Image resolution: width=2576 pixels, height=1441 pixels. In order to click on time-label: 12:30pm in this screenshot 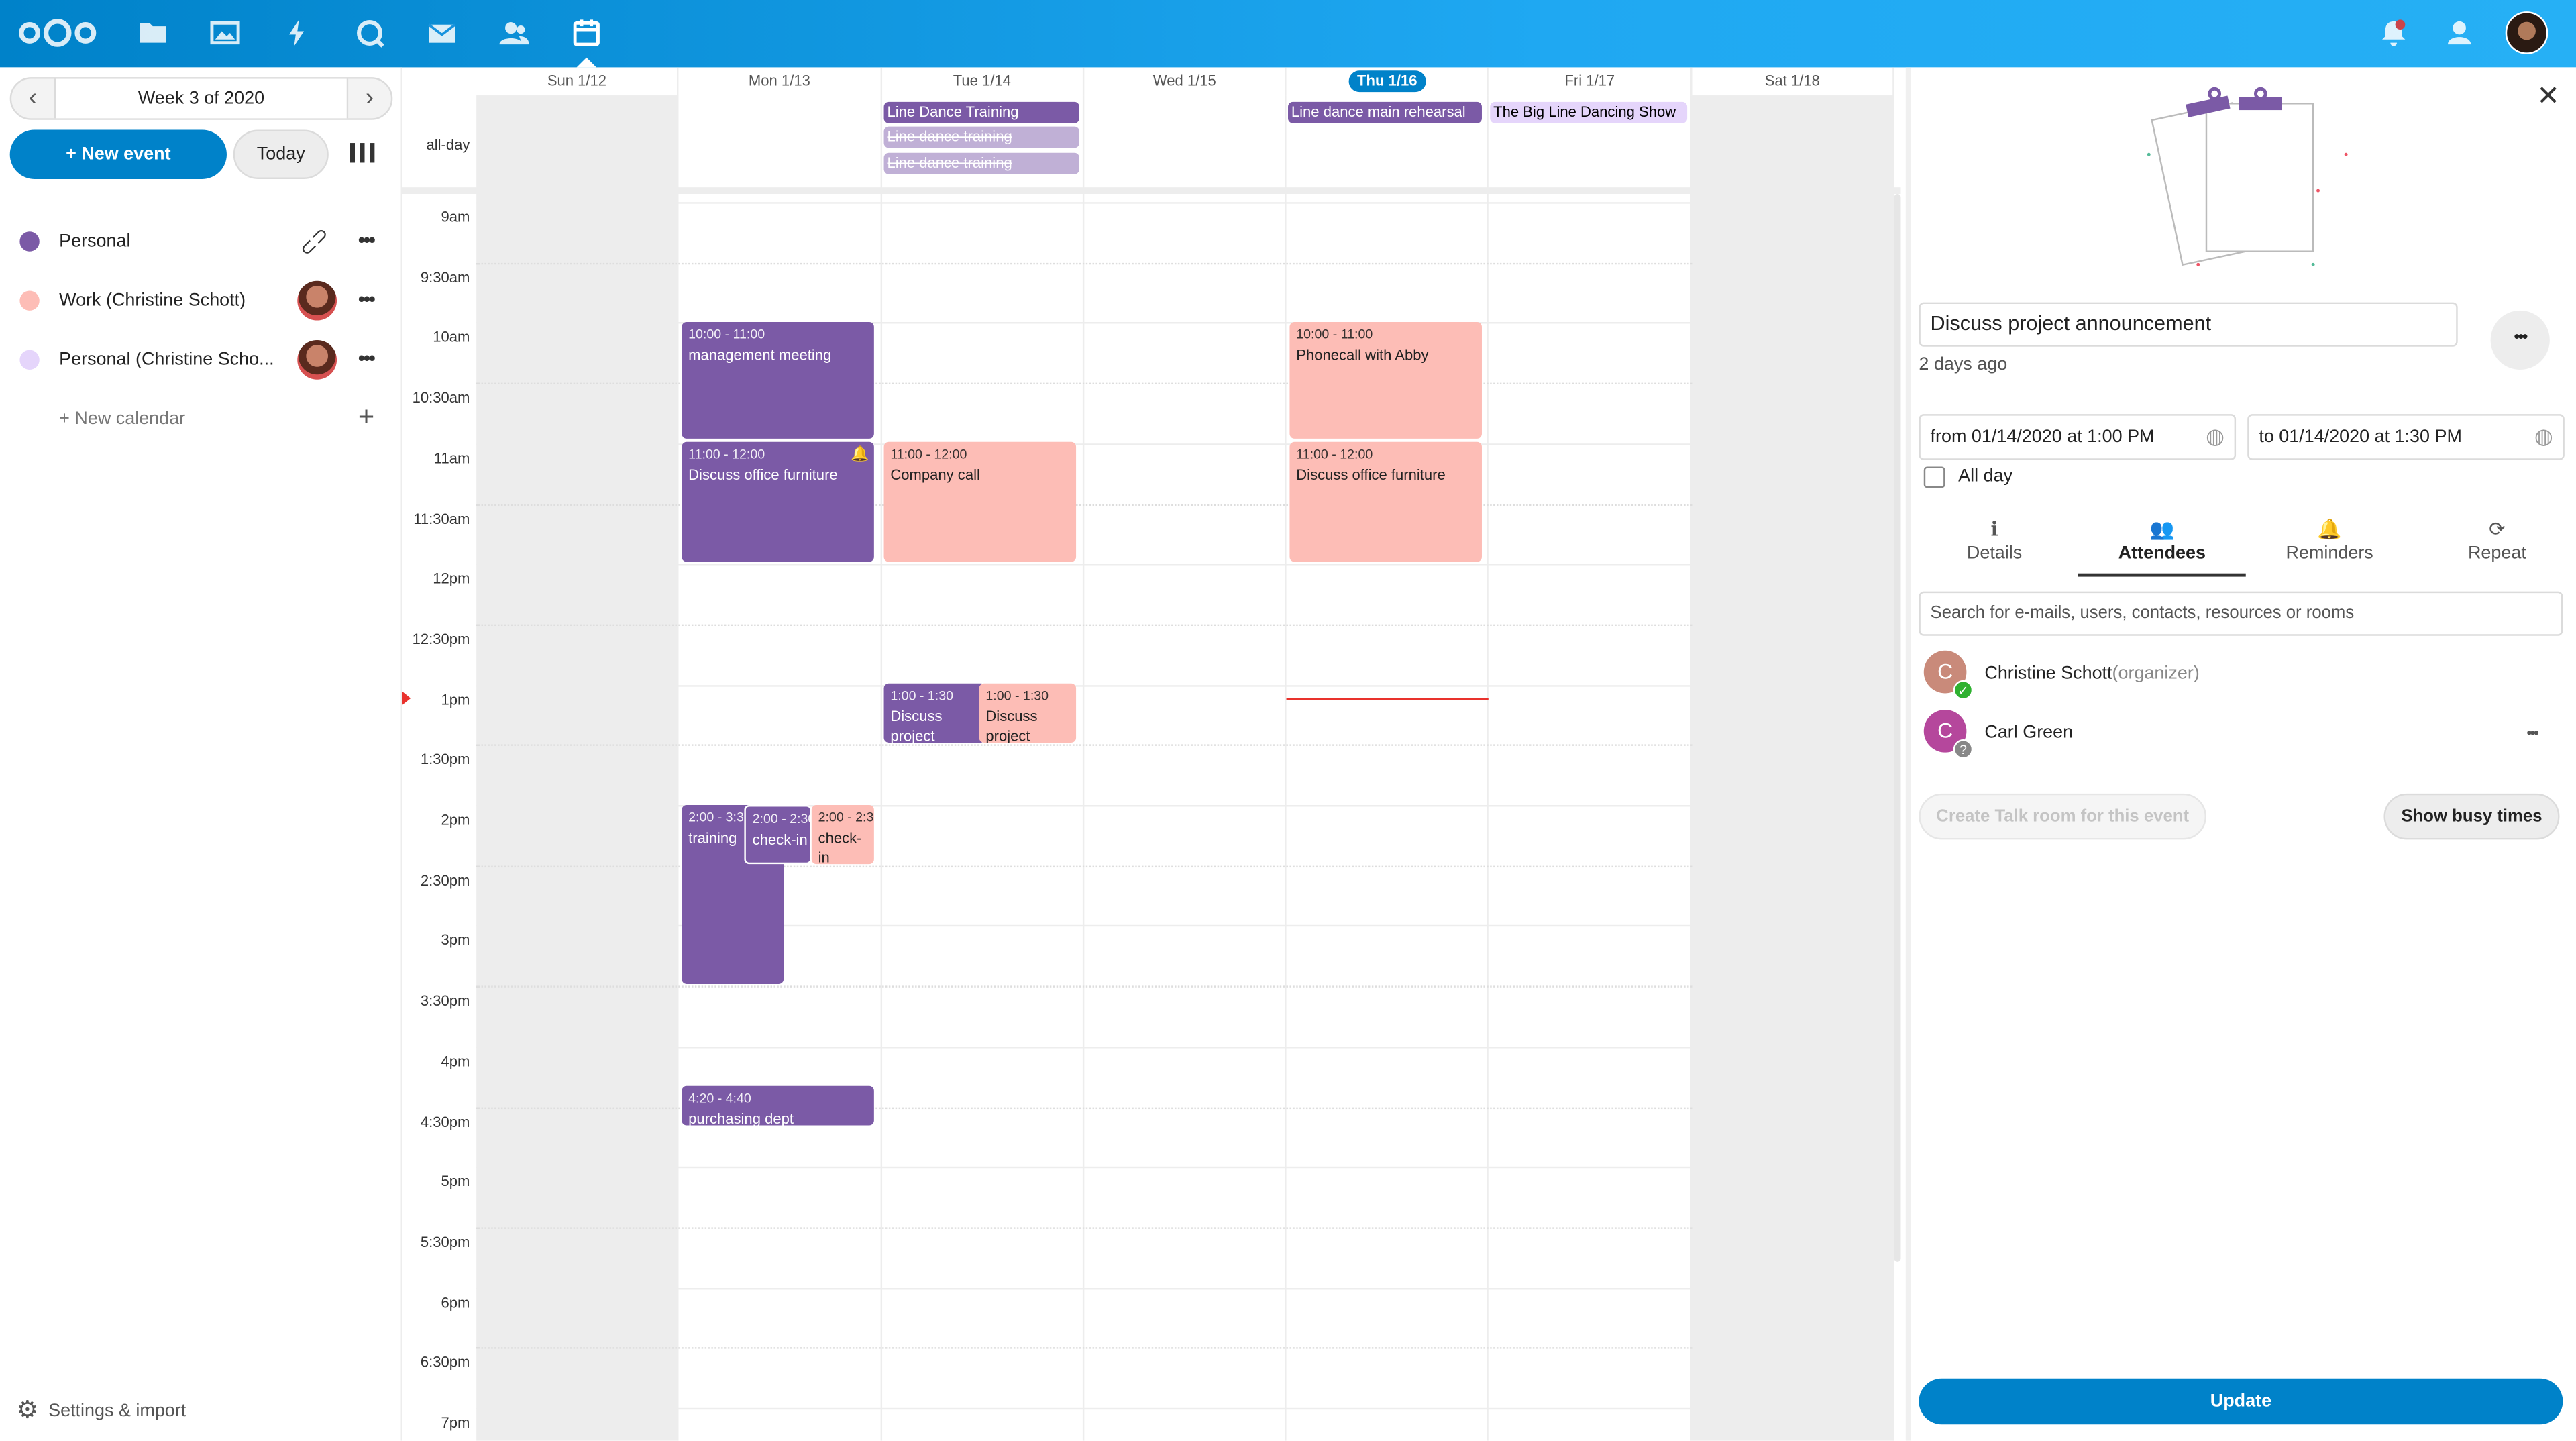, I will do `click(441, 639)`.